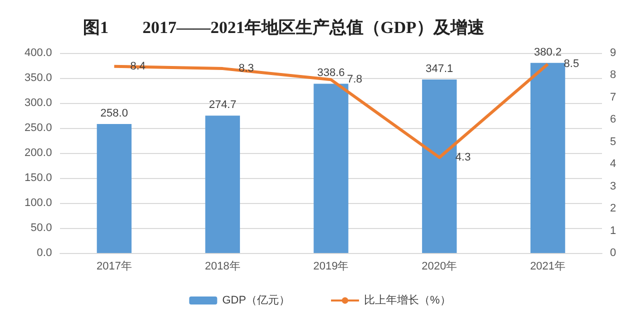 The height and width of the screenshot is (323, 640). What do you see at coordinates (114, 266) in the screenshot?
I see `x-tick-label: 2017年` at bounding box center [114, 266].